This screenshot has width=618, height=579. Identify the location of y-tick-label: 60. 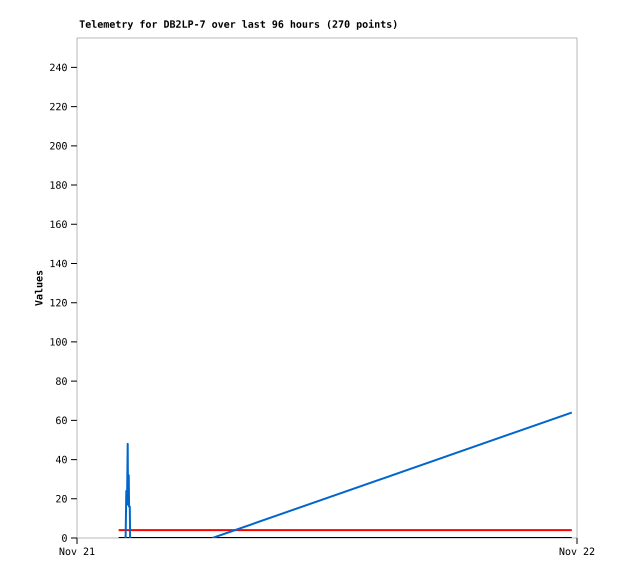
(61, 420).